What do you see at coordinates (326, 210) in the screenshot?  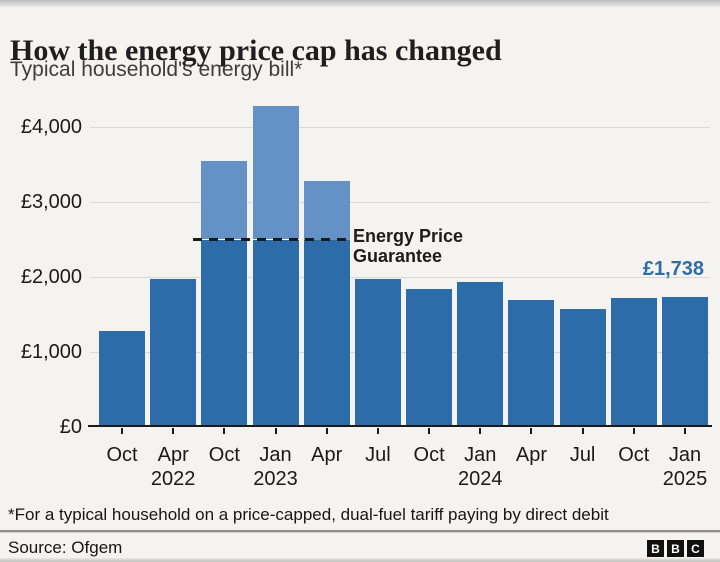 I see `bar-apr-2023-above-guarantee` at bounding box center [326, 210].